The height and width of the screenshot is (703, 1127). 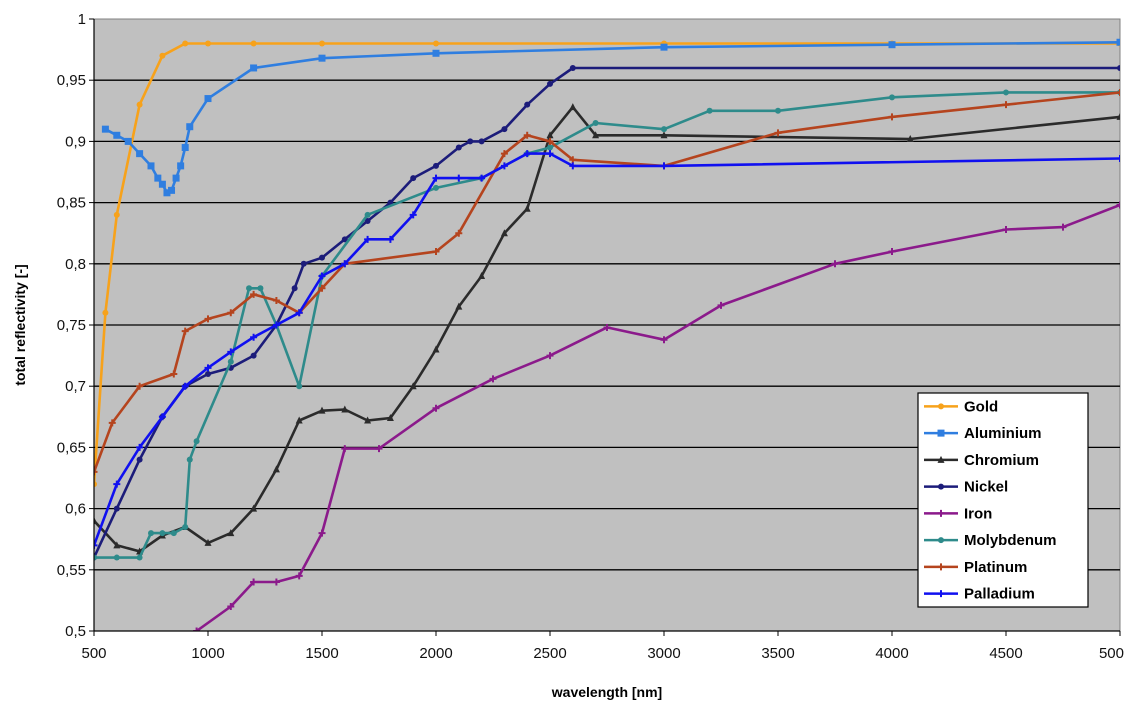 What do you see at coordinates (71, 570) in the screenshot?
I see `y-tick-label: 0,55` at bounding box center [71, 570].